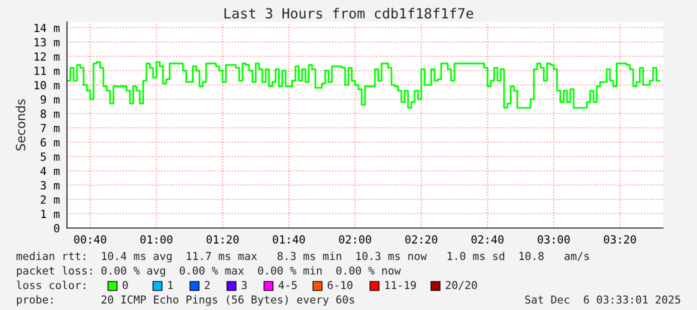 Image resolution: width=697 pixels, height=310 pixels. Describe the element at coordinates (554, 239) in the screenshot. I see `x-tick-label: 03:00` at that location.